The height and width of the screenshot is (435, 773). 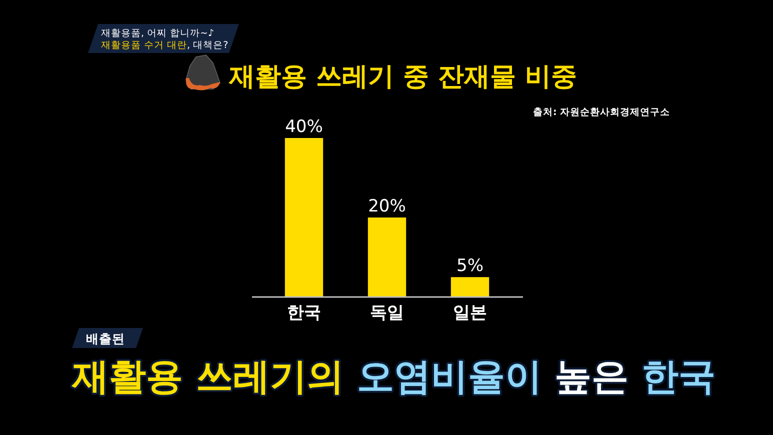 I want to click on text: 재활용품, 어찌 합니까~♪, so click(x=157, y=33).